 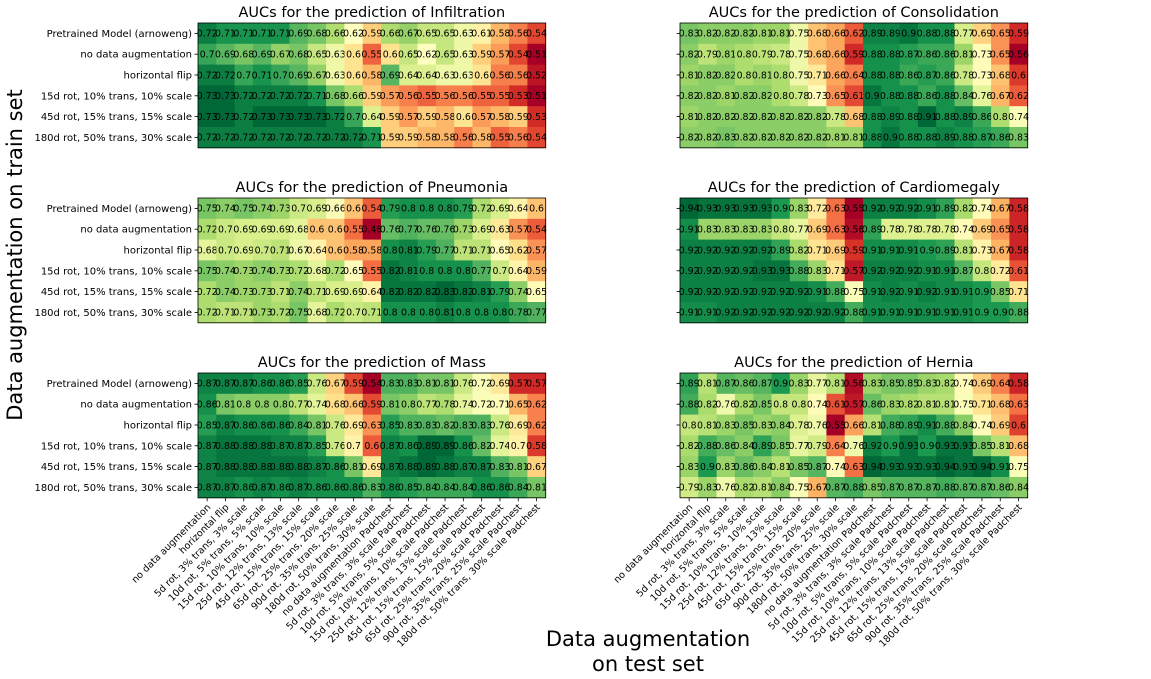 I want to click on cell-value: 0.63, so click(x=335, y=75).